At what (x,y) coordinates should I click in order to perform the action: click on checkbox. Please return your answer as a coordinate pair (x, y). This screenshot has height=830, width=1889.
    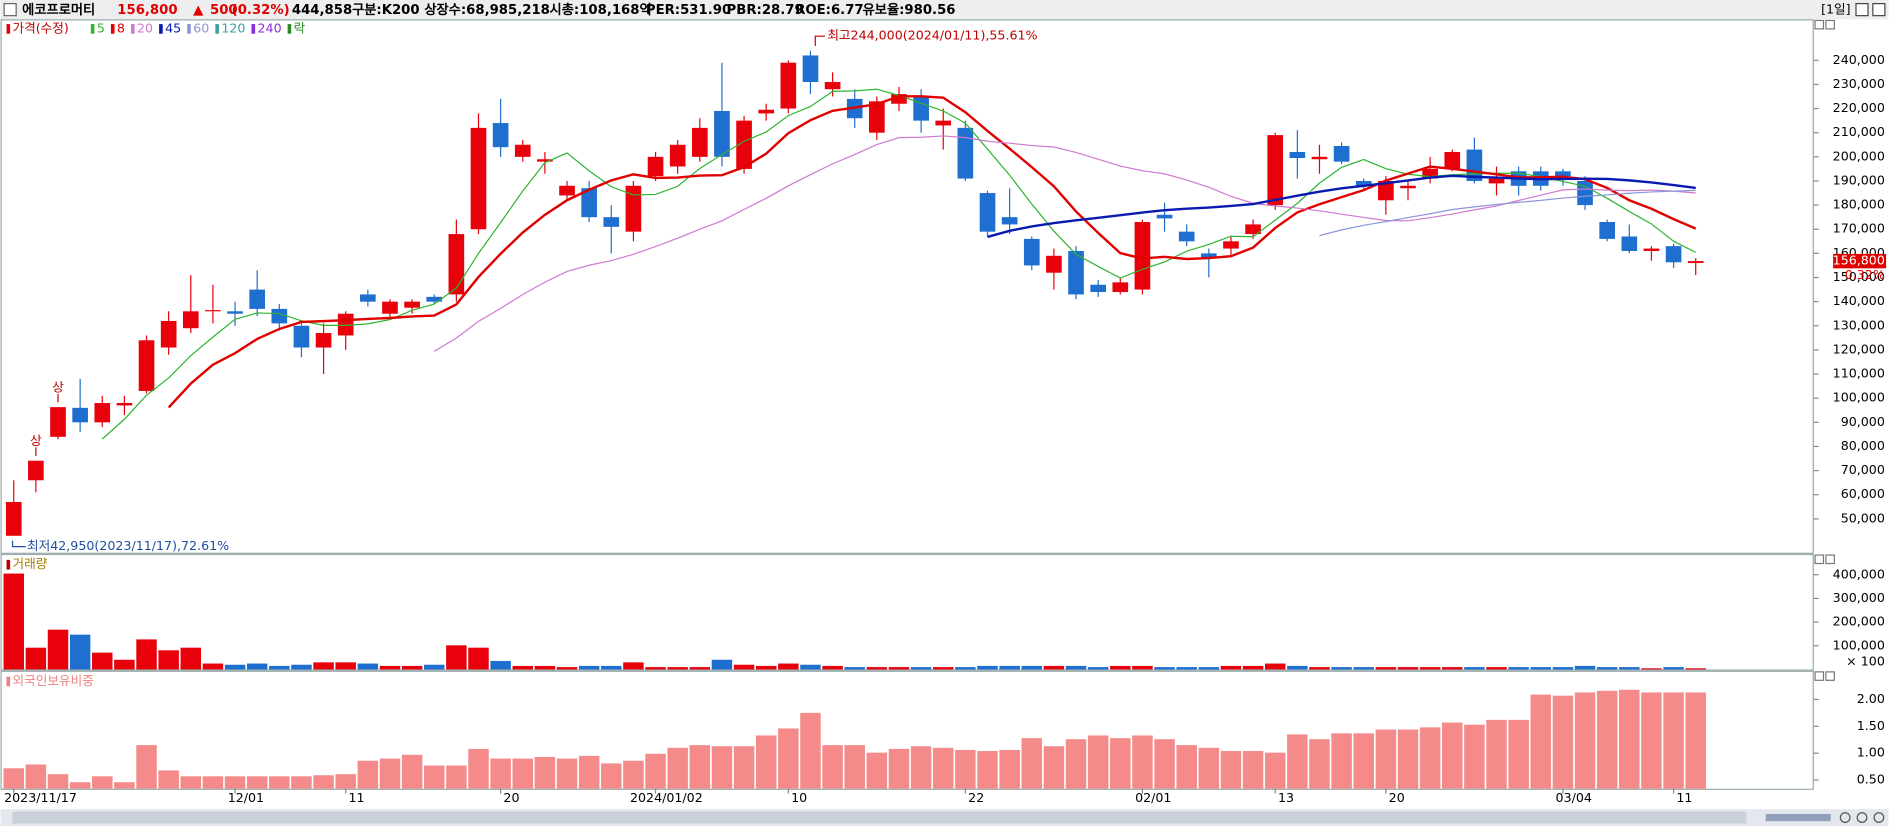
    Looking at the image, I should click on (10, 10).